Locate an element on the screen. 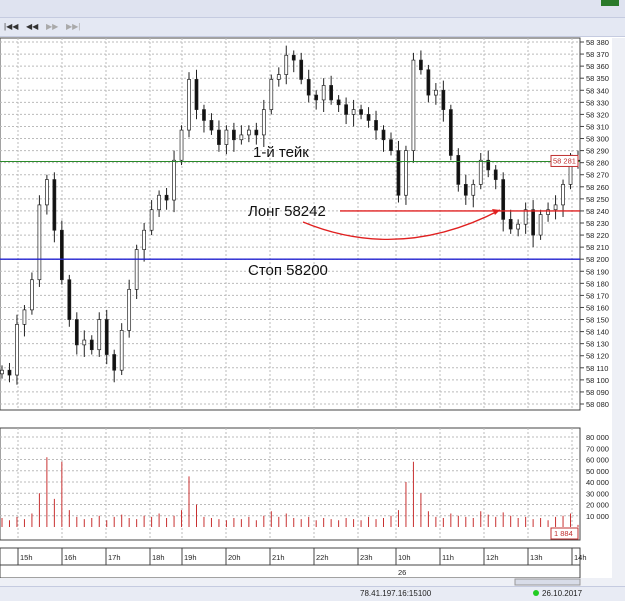  last-icon: ▶▶| is located at coordinates (73, 26).